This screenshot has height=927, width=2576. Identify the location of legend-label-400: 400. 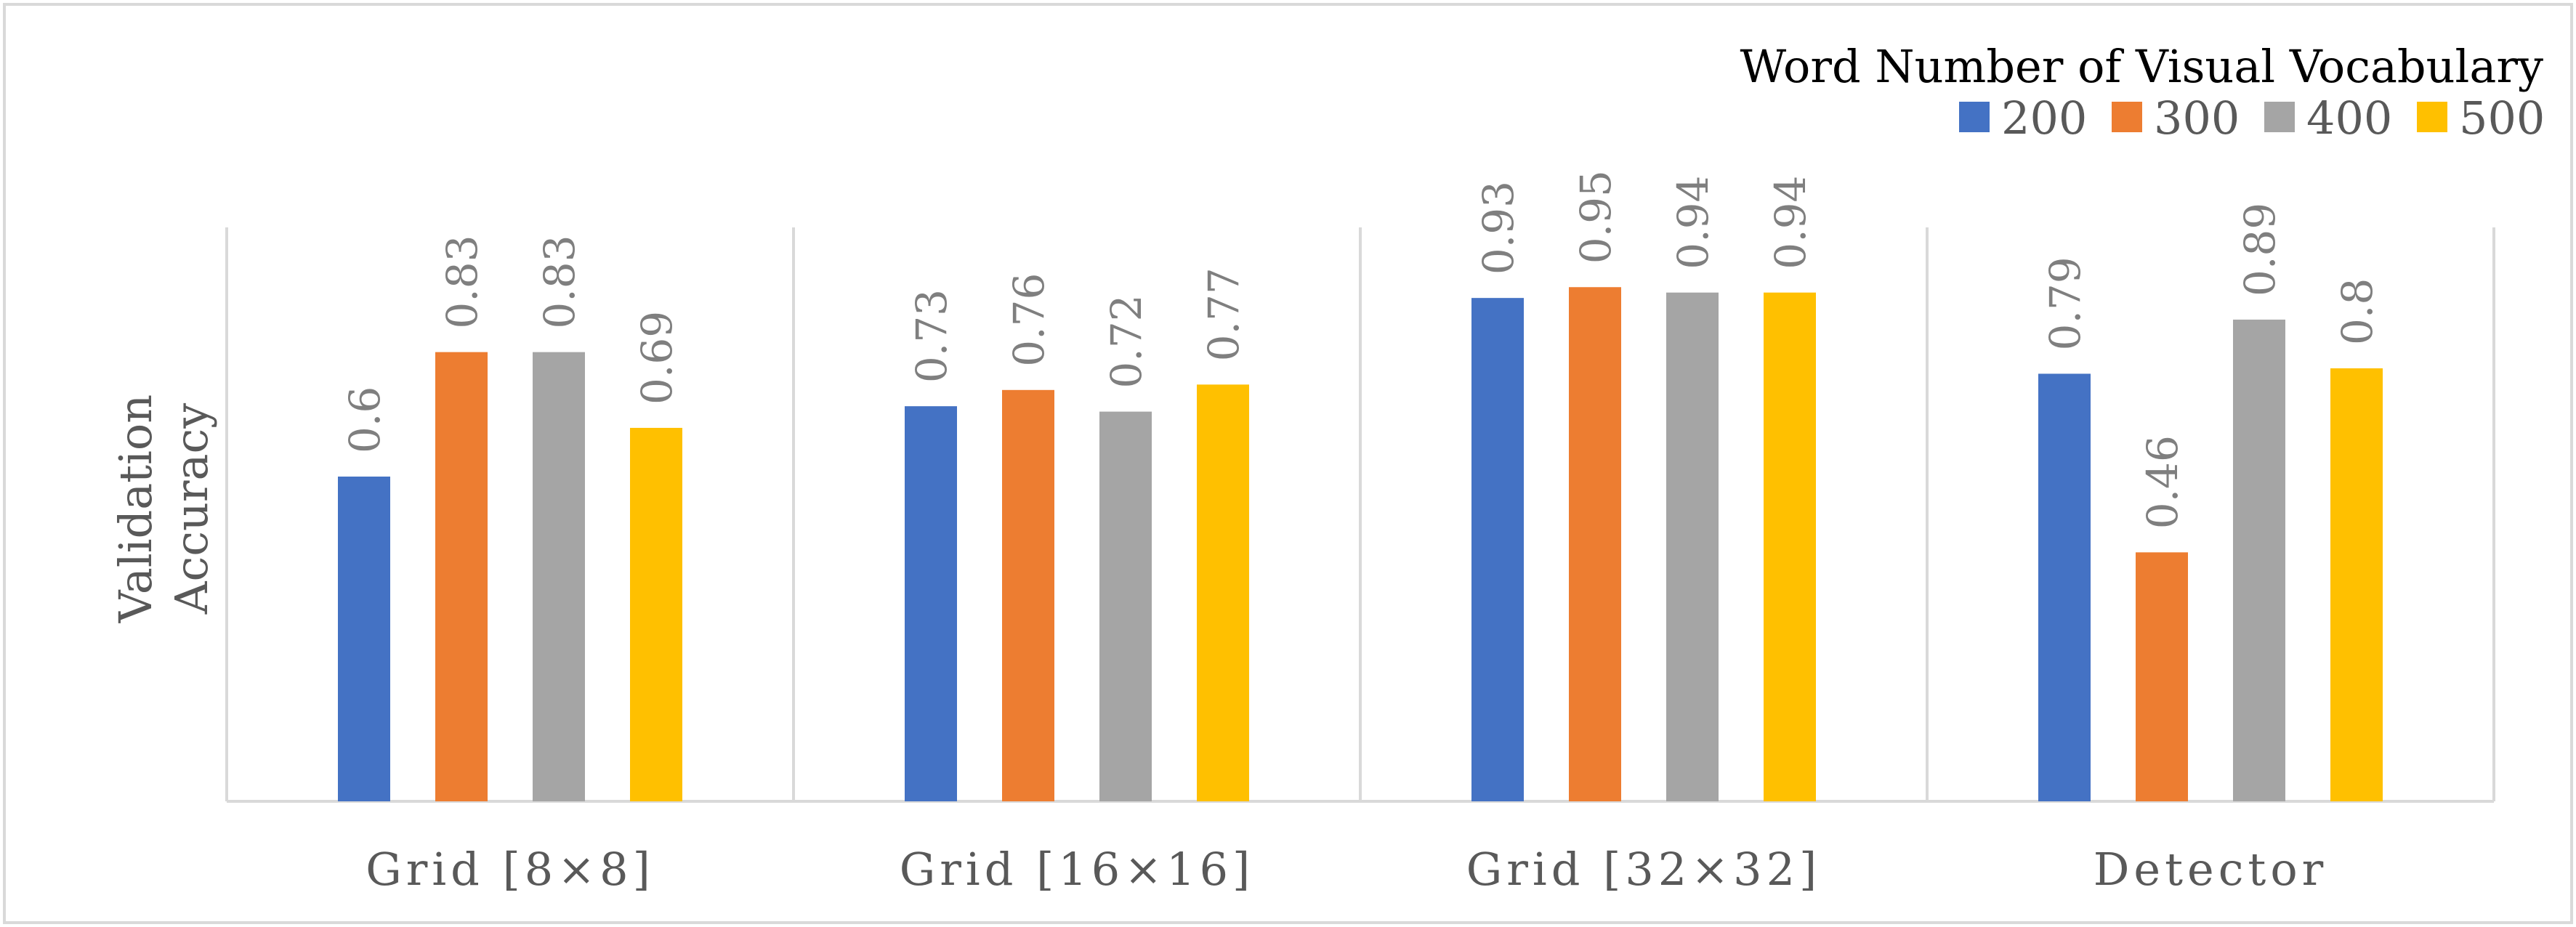
(2349, 119).